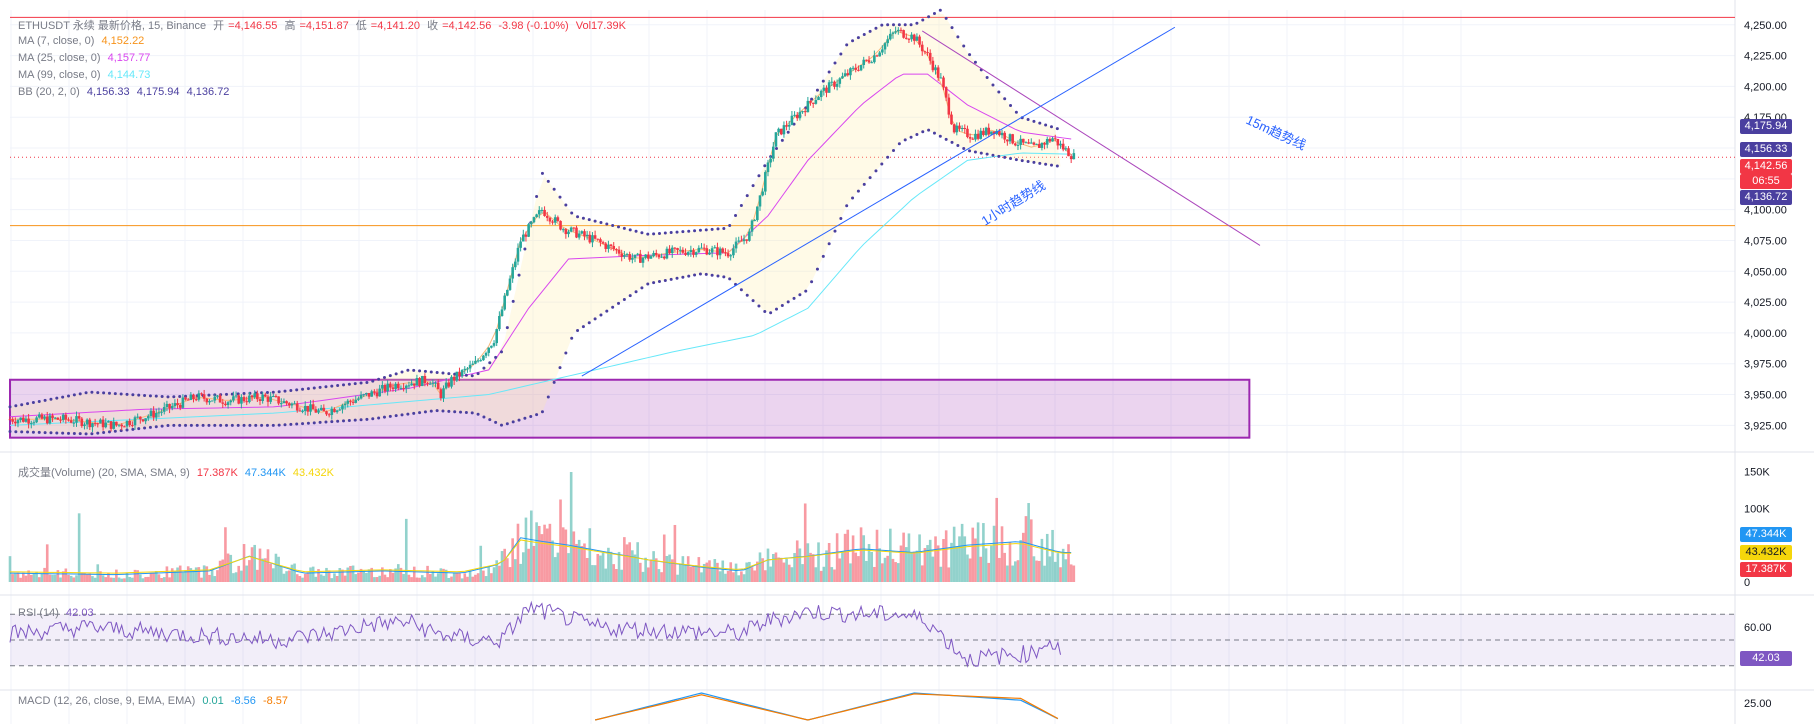  Describe the element at coordinates (1765, 334) in the screenshot. I see `price-tick-label: 4,000.00` at that location.